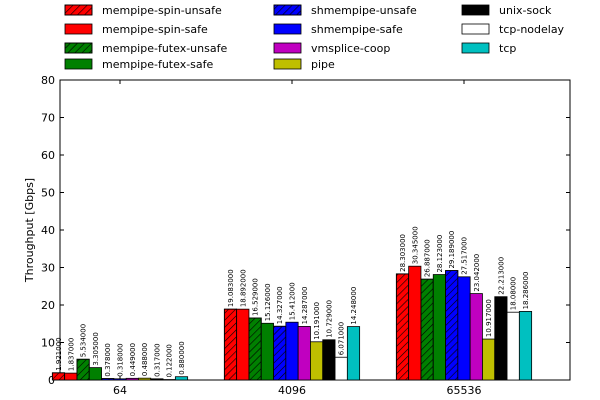 This screenshot has width=600, height=400. Describe the element at coordinates (507, 48) in the screenshot. I see `legend-label: tcp` at that location.